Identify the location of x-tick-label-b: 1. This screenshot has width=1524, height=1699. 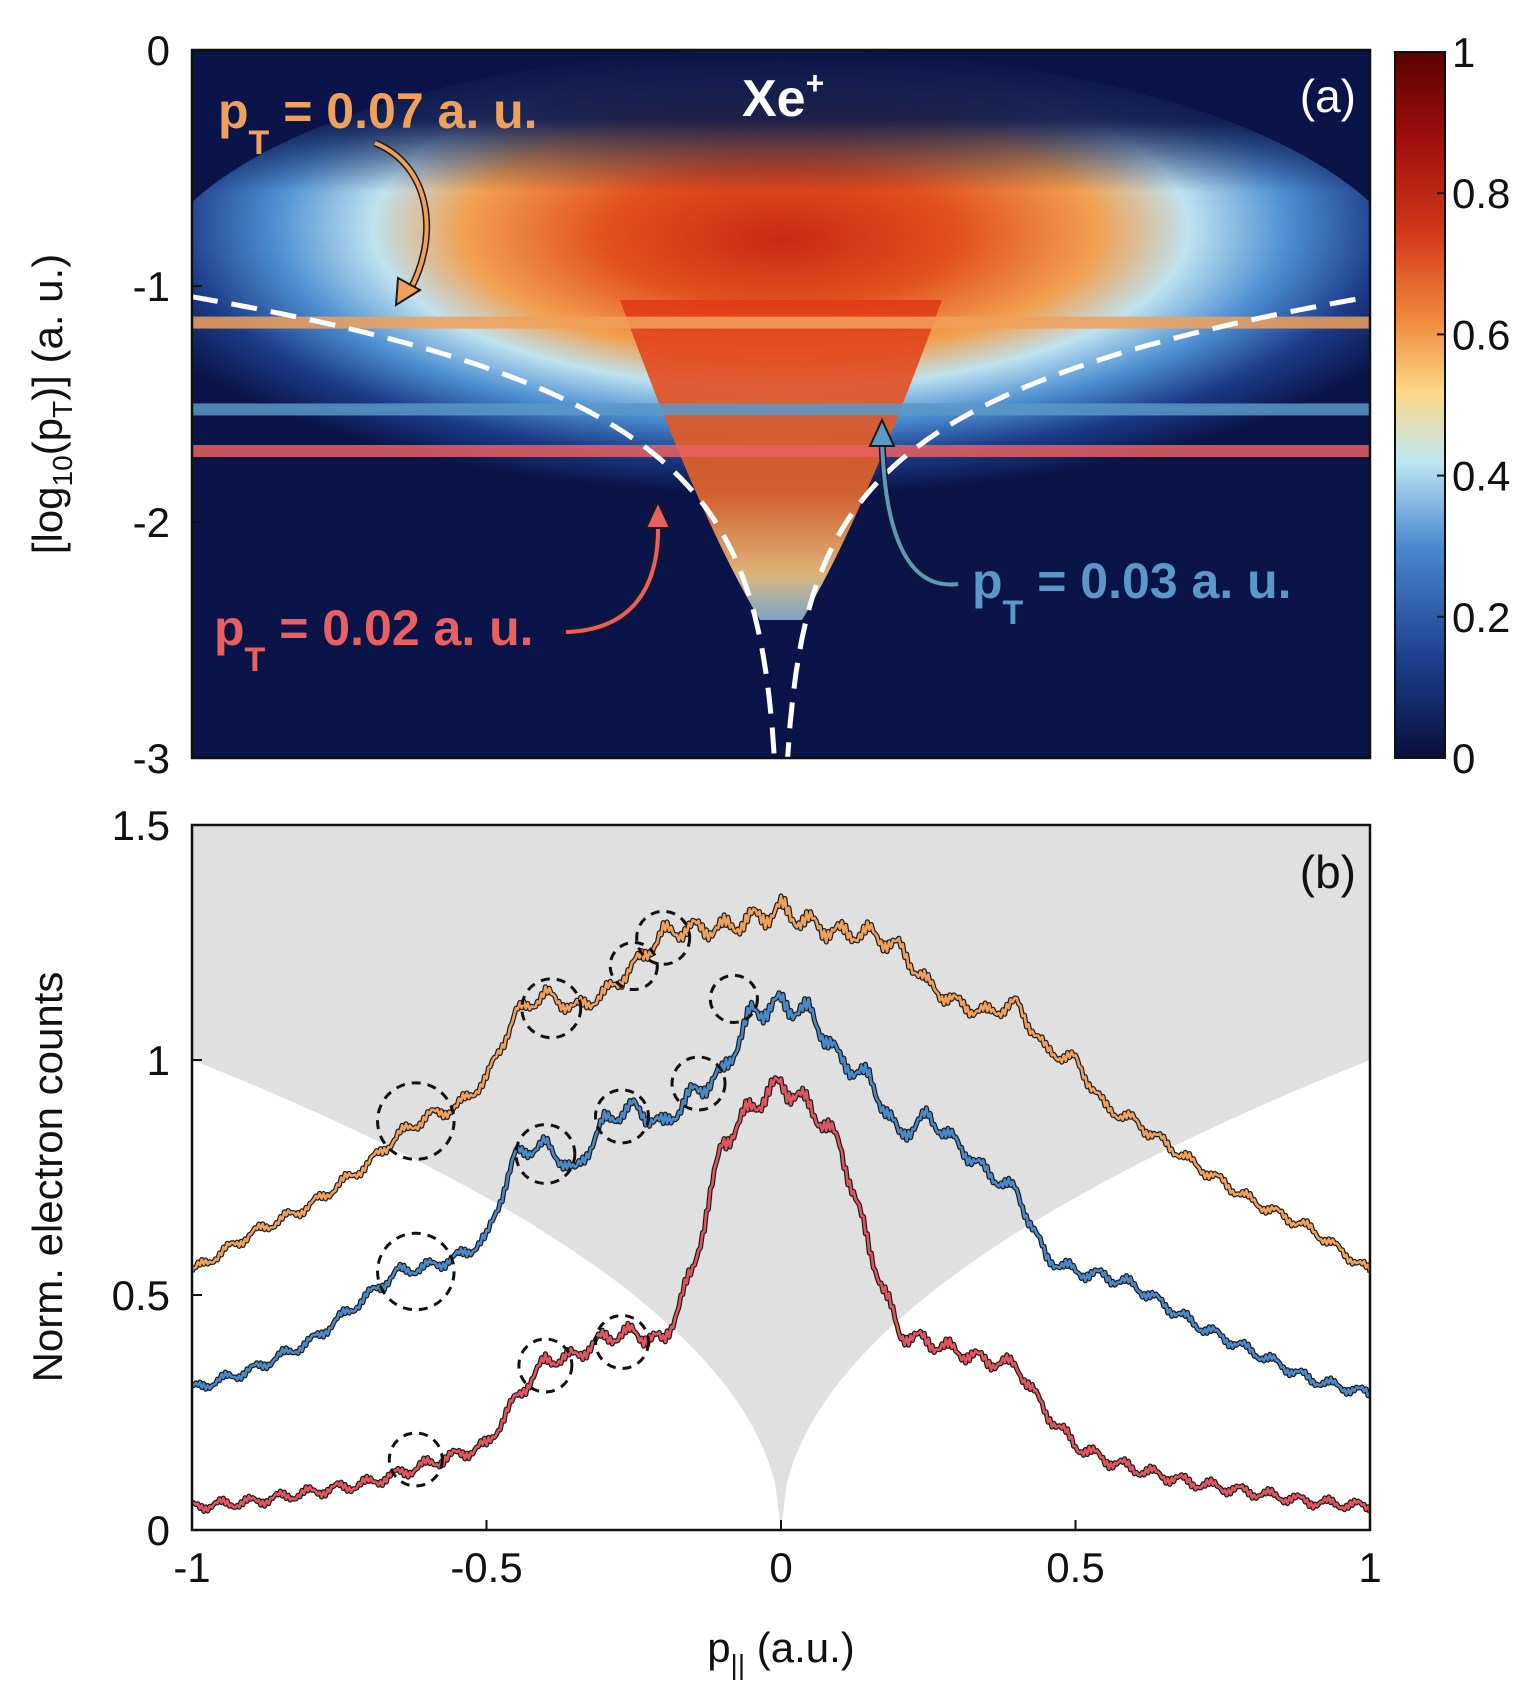
(1369, 1567).